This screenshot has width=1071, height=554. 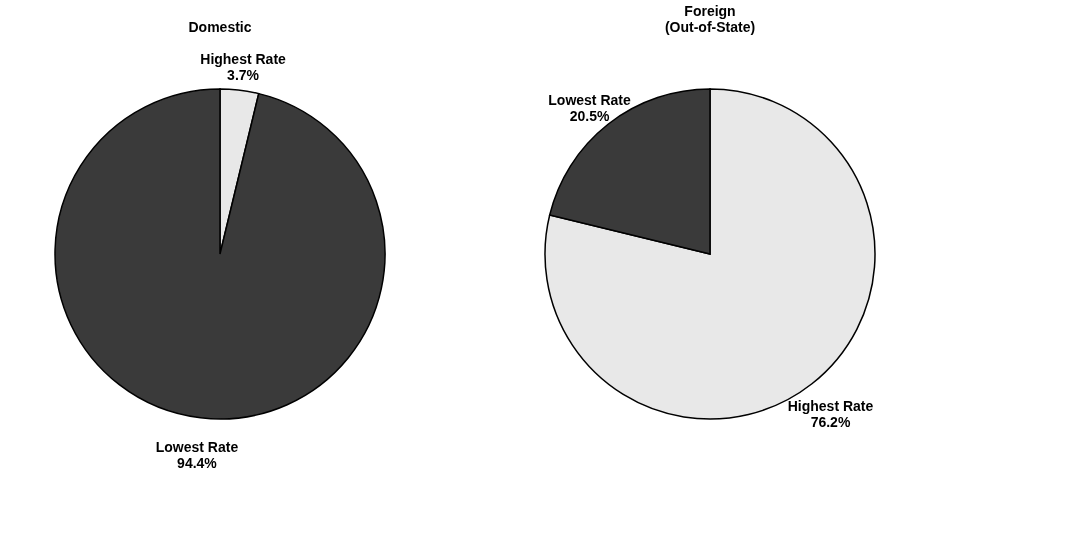 I want to click on chart-title: Domestic, so click(x=220, y=27).